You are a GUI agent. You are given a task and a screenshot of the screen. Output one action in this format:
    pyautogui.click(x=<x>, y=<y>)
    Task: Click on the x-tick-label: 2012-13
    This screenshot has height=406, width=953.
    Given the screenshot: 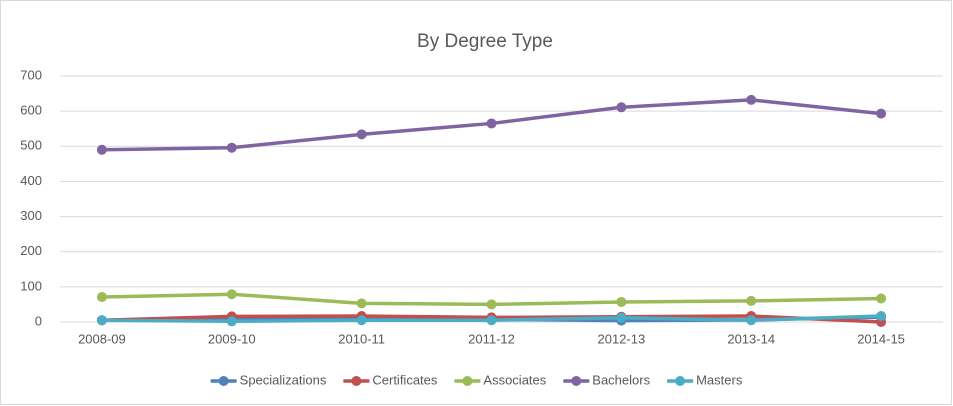 What is the action you would take?
    pyautogui.click(x=621, y=338)
    